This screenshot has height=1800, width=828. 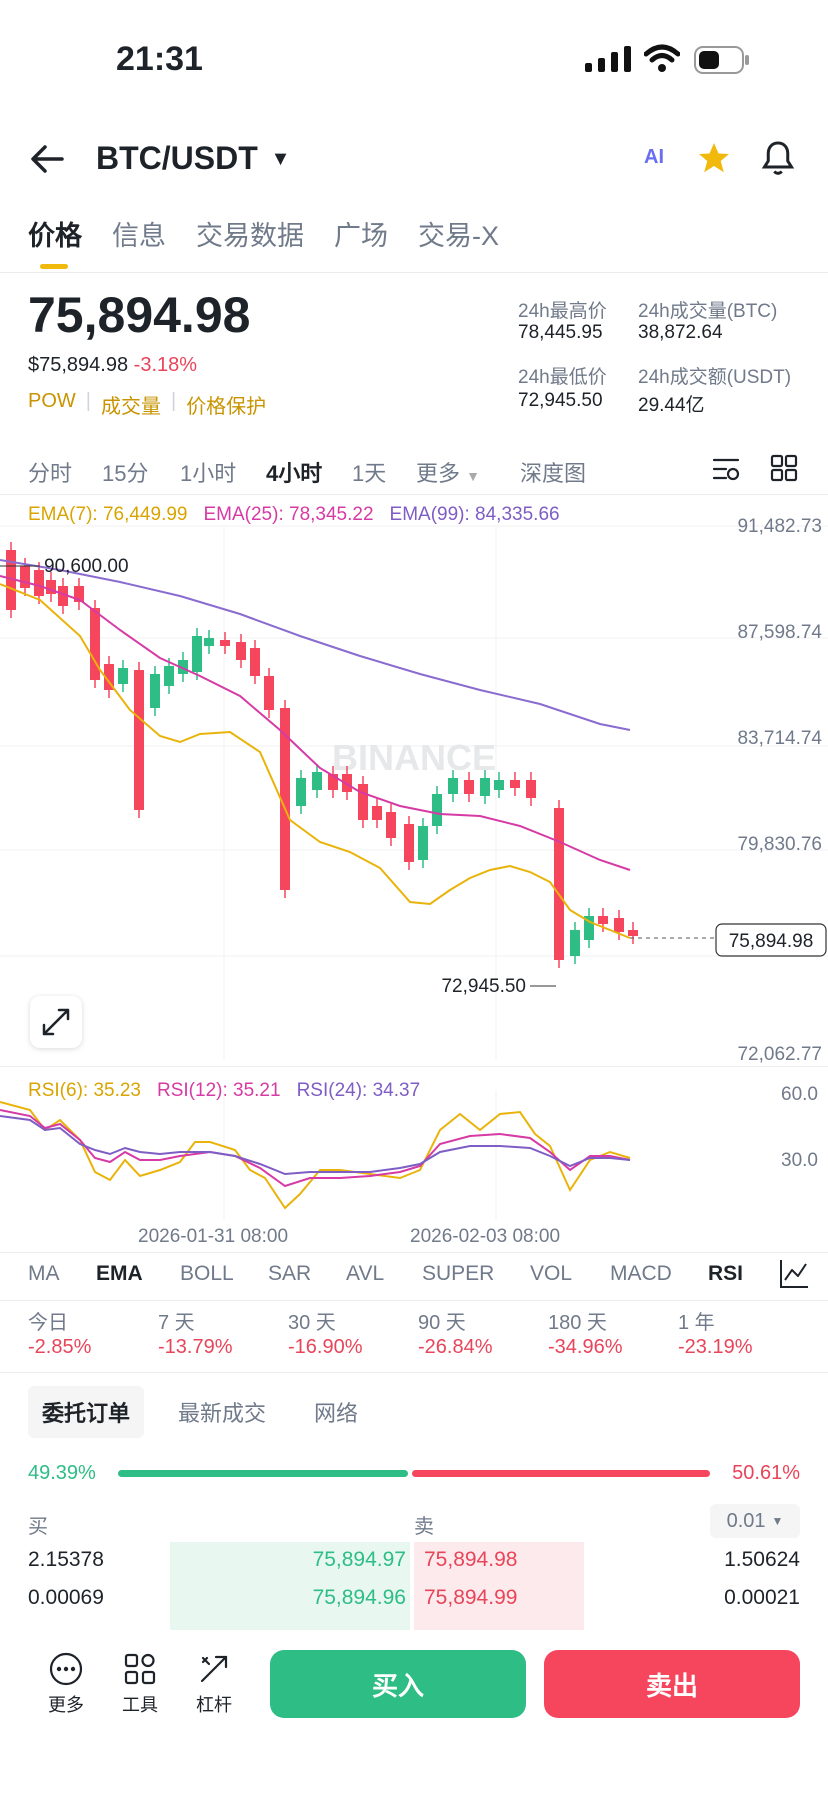 I want to click on price-axis-label: 72,062.77, so click(x=779, y=1054).